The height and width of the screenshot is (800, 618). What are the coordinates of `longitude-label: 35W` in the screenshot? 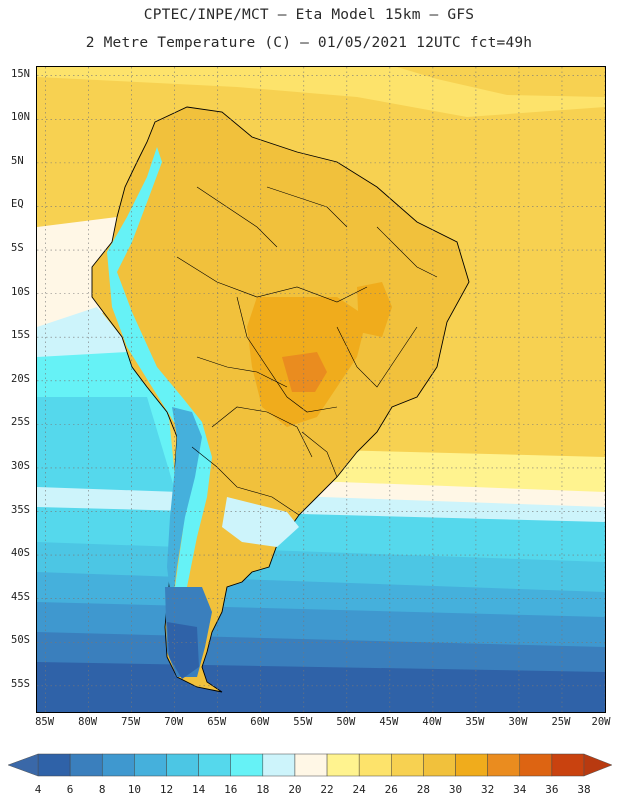 It's located at (475, 722).